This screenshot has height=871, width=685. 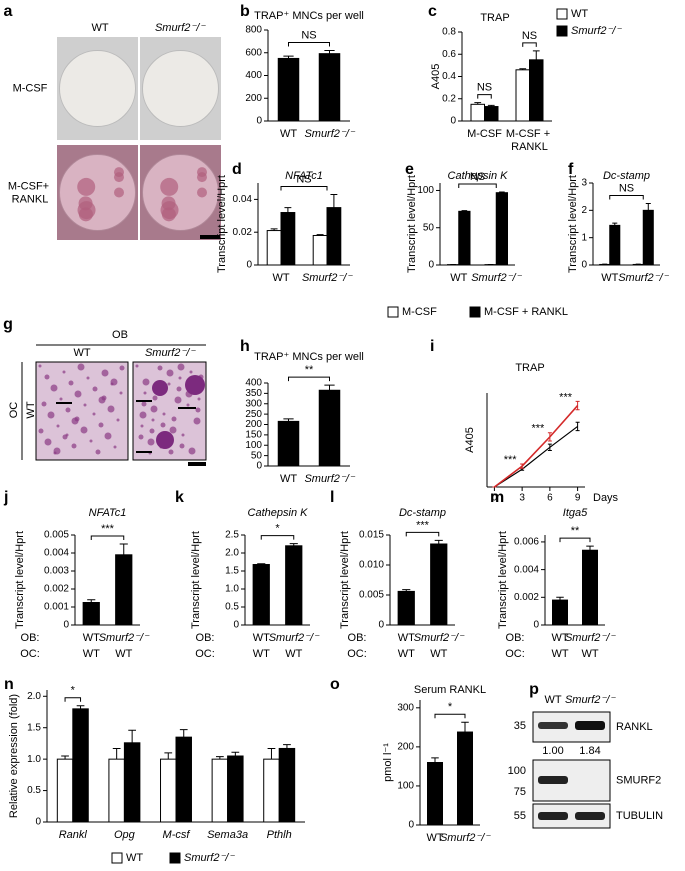 I want to click on y-tick-label: 0.006, so click(x=526, y=542).